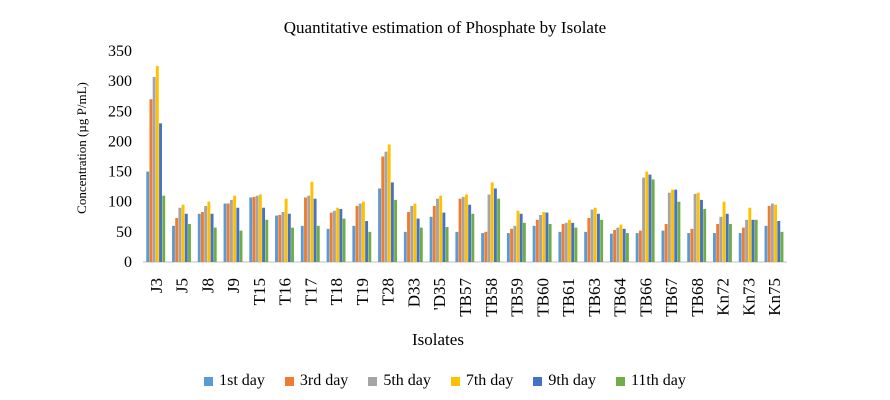 Image resolution: width=890 pixels, height=400 pixels. Describe the element at coordinates (362, 291) in the screenshot. I see `x-tick-label: T19` at that location.